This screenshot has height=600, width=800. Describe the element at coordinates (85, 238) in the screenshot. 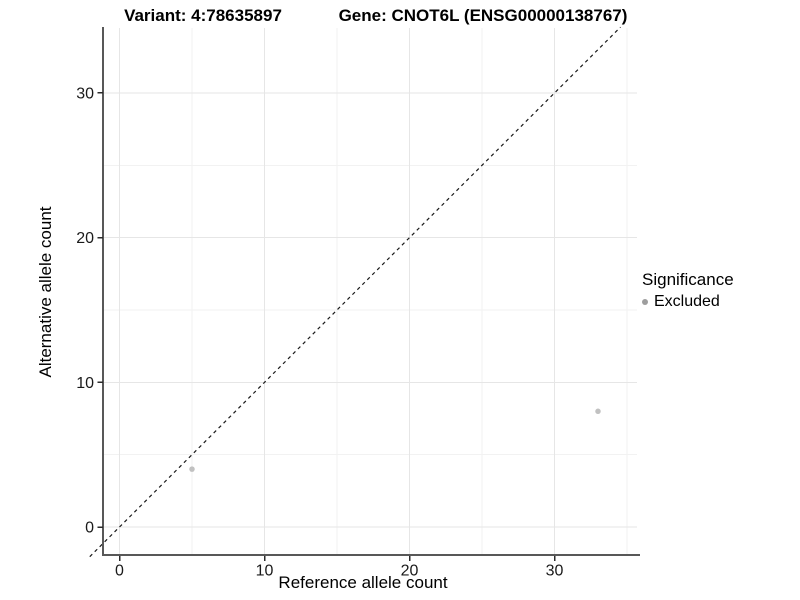

I see `y-tick-label: 20` at that location.